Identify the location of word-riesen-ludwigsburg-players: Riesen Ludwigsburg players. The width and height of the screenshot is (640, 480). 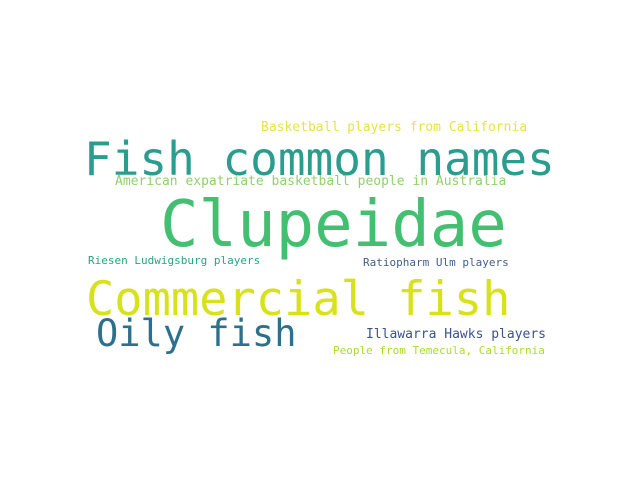
(174, 260).